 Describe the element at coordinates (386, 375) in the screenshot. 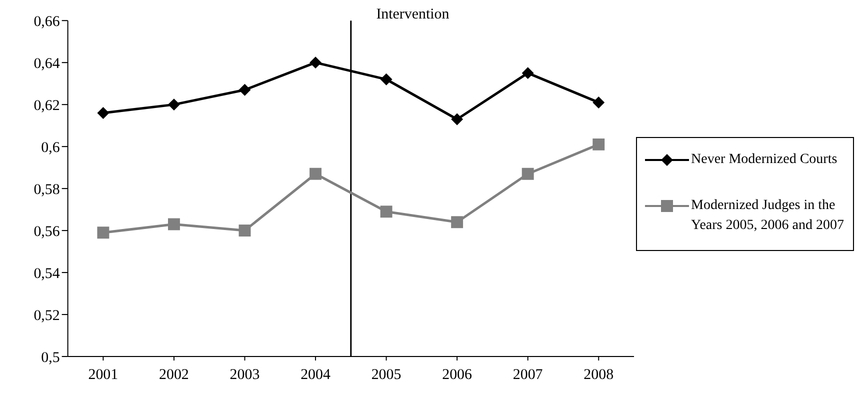

I see `x-tick-label: 2005` at that location.